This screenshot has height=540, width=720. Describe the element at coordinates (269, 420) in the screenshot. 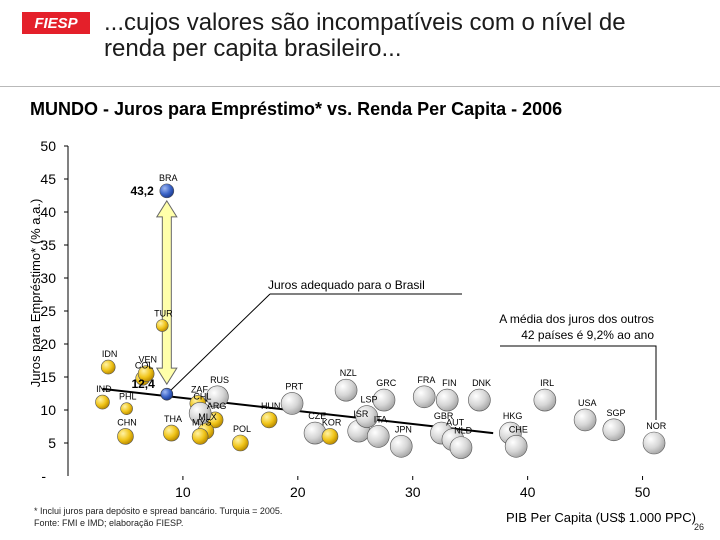

I see `point-hun` at that location.